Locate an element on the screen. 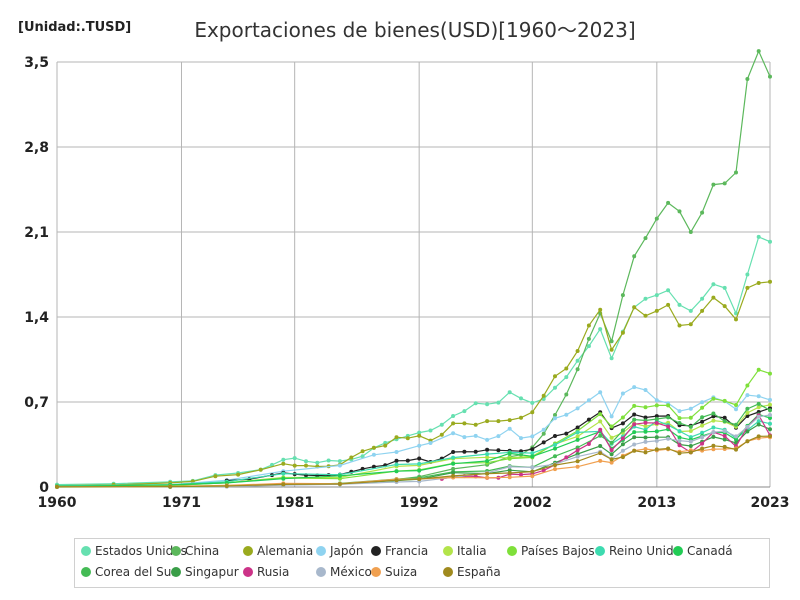 Image resolution: width=800 pixels, height=600 pixels. x-tick-label: 1992 is located at coordinates (419, 503).